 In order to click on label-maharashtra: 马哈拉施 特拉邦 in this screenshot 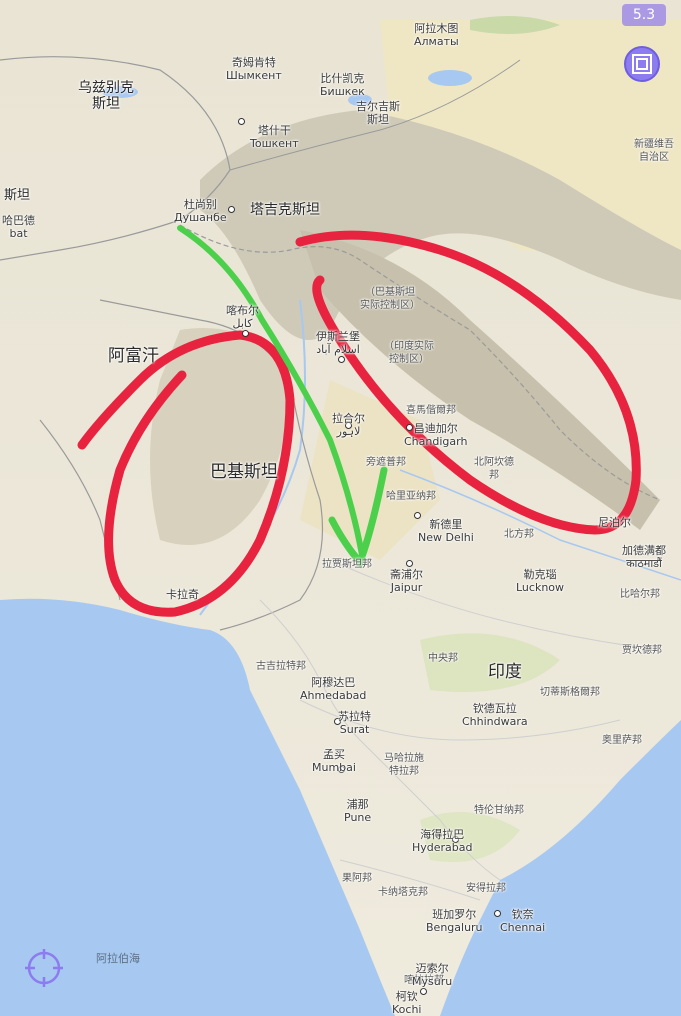, I will do `click(404, 765)`.